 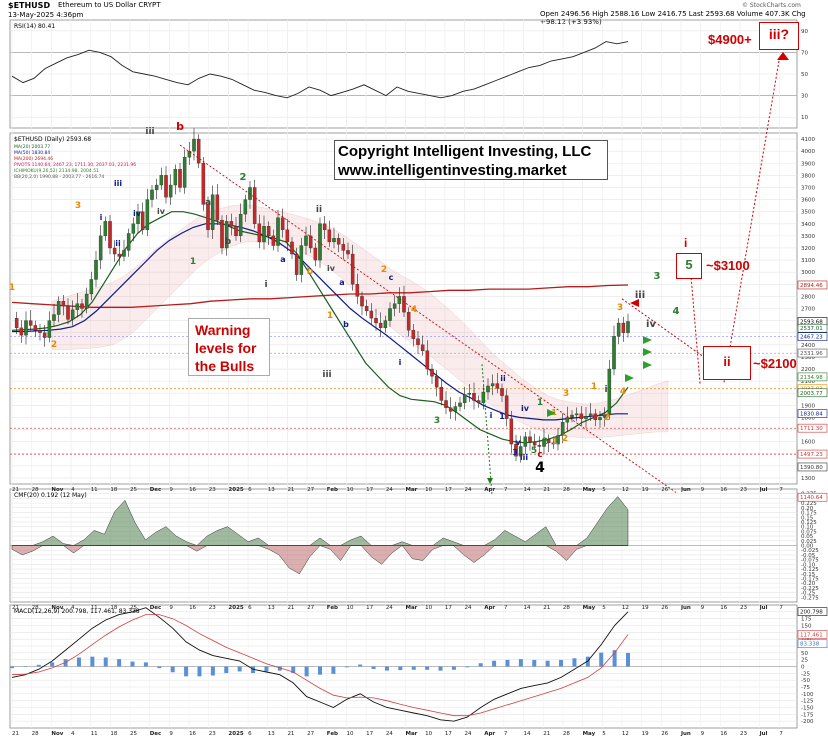 I want to click on x-tick-label: 26, so click(x=664, y=734).